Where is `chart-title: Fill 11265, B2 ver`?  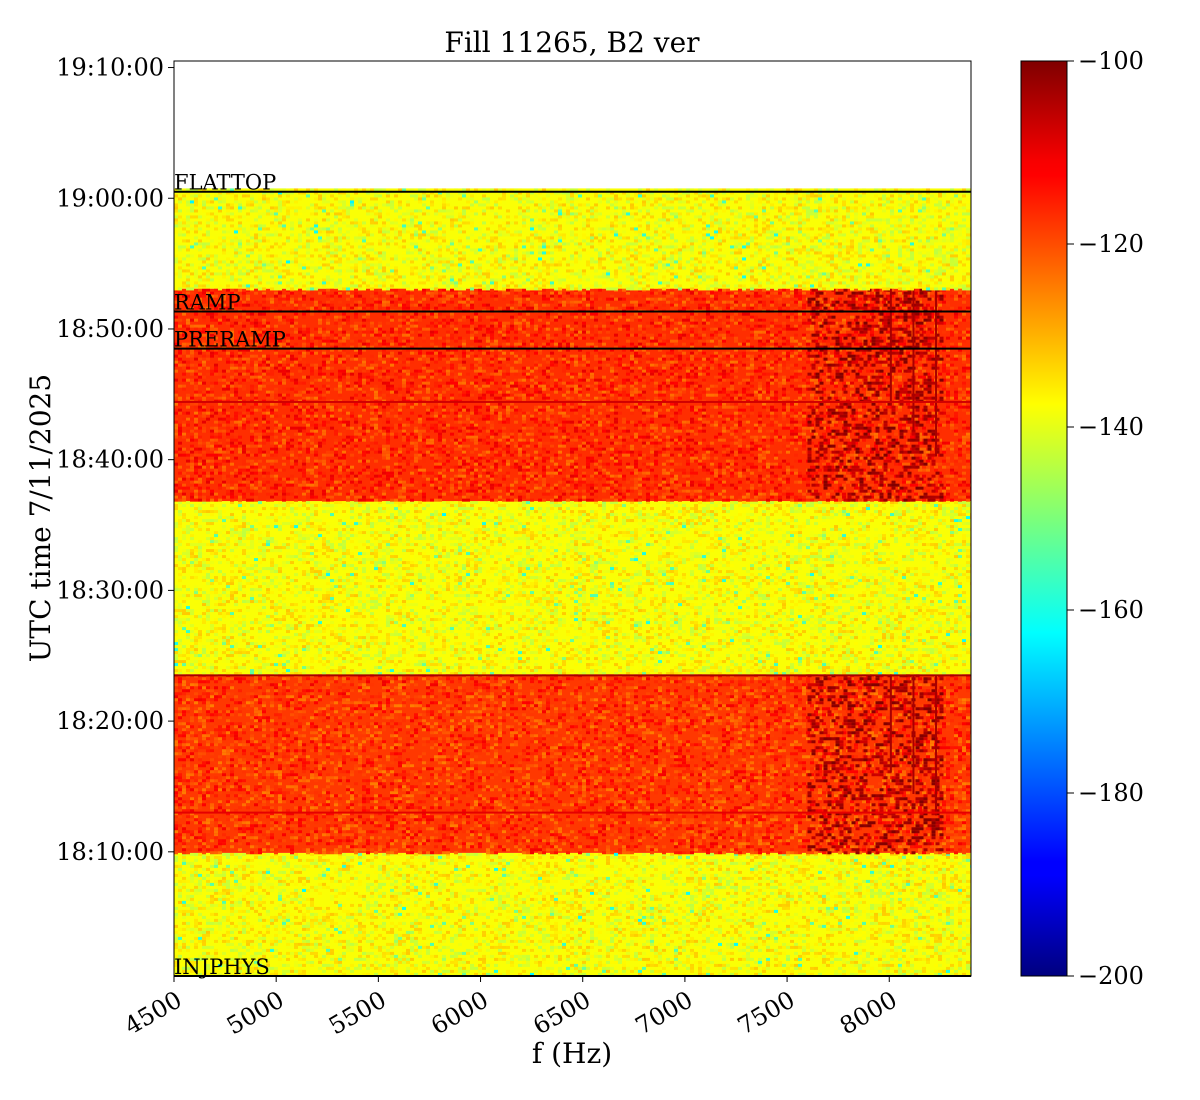
chart-title: Fill 11265, B2 ver is located at coordinates (572, 42).